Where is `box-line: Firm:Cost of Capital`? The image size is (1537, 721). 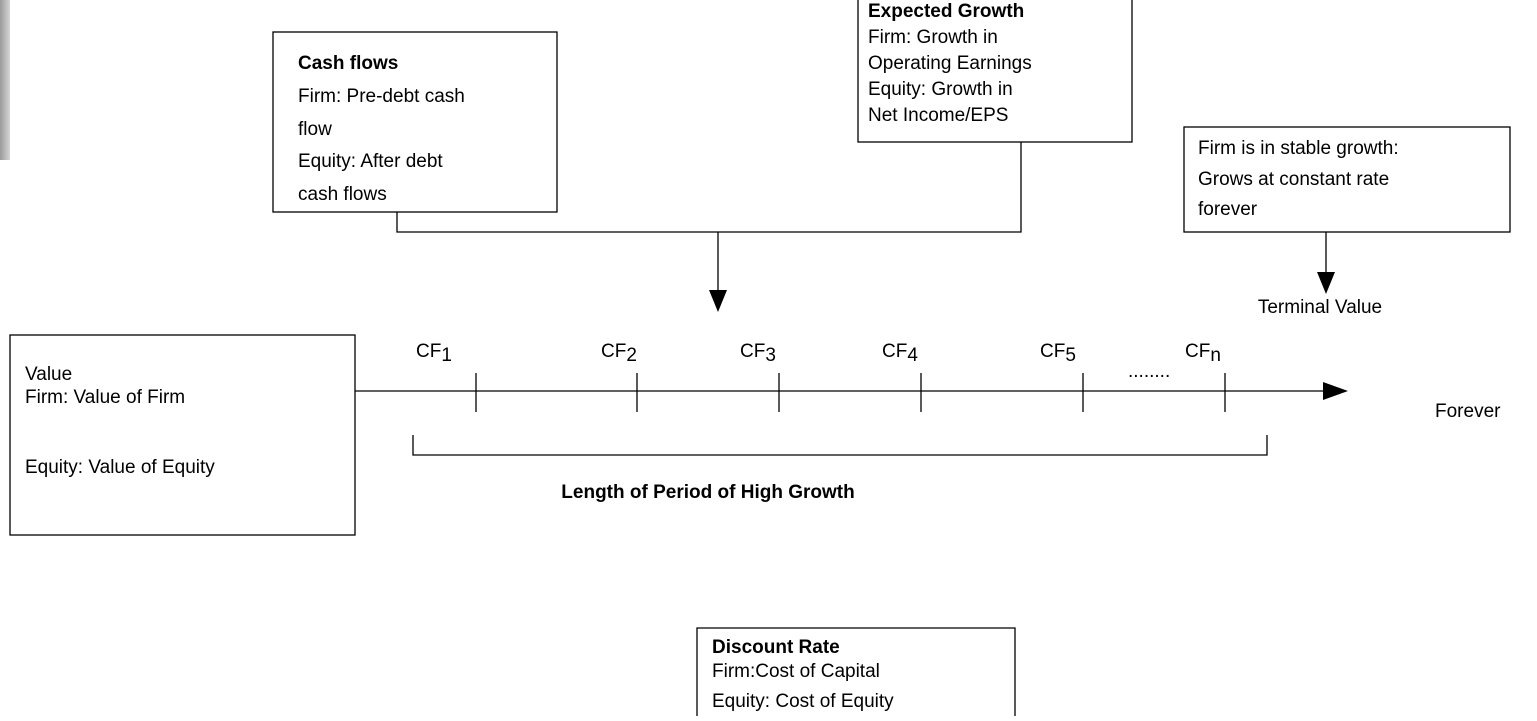
box-line: Firm:Cost of Capital is located at coordinates (796, 671).